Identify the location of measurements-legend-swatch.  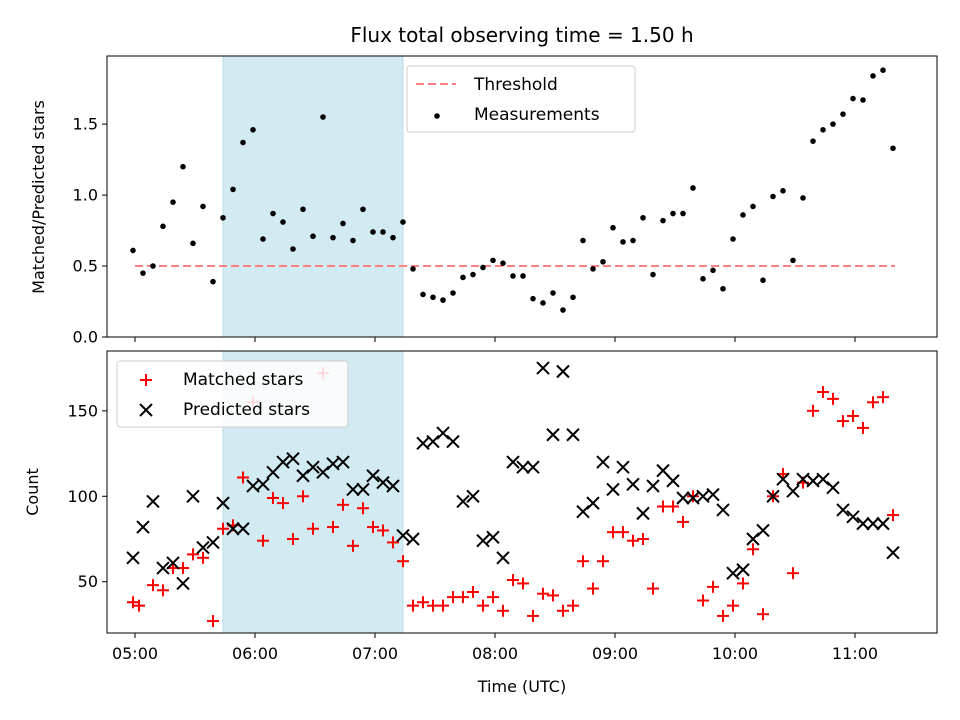
(437, 116).